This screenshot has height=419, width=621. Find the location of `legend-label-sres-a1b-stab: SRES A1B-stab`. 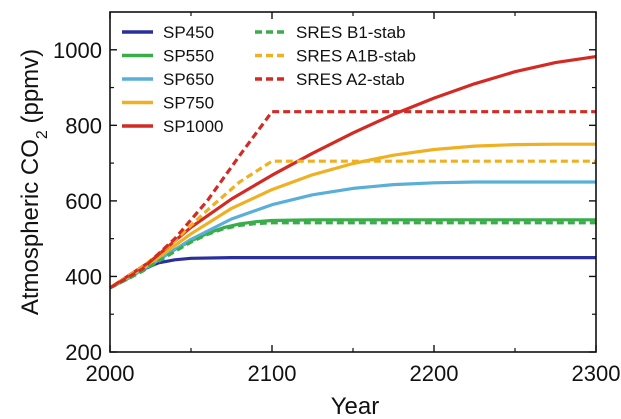

legend-label-sres-a1b-stab: SRES A1B-stab is located at coordinates (356, 56).